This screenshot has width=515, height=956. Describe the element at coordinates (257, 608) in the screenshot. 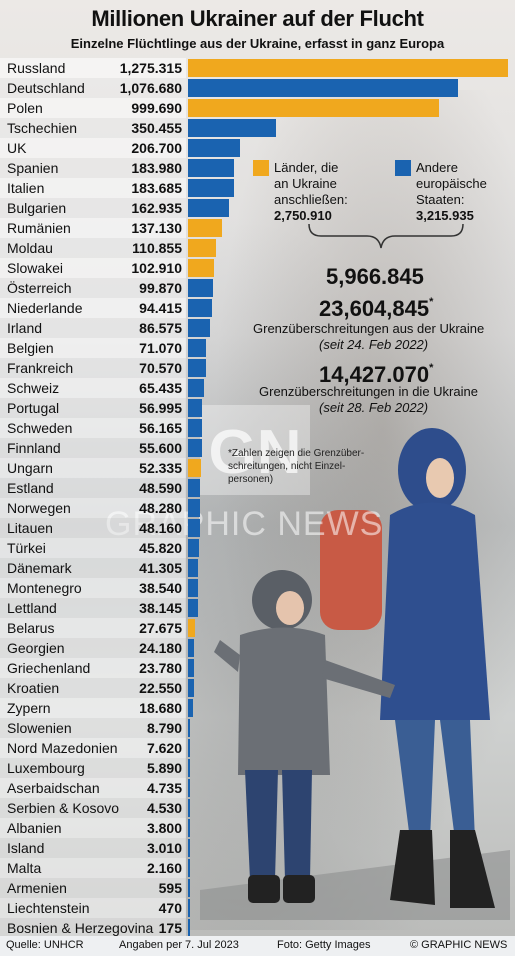

I see `chart-row: Lettland 38.145` at that location.